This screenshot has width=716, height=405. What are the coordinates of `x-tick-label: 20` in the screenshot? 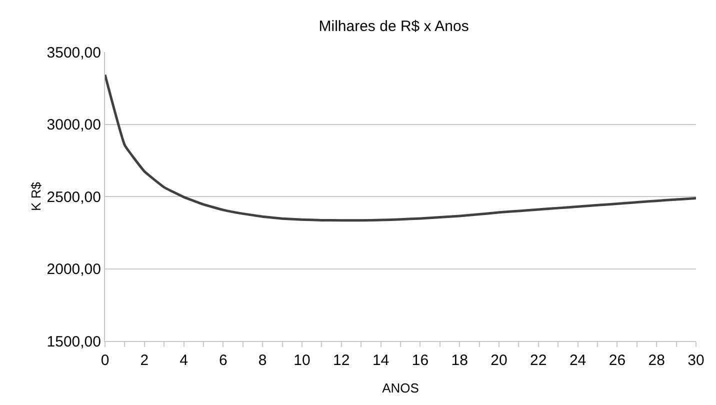 It's located at (499, 360).